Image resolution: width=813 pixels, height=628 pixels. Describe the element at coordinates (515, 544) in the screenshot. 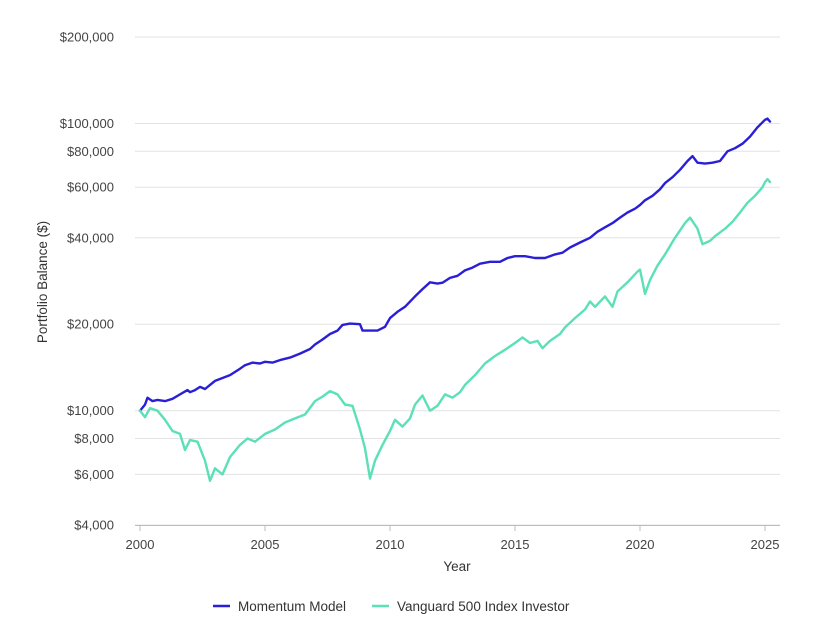

I see `x-tick-label: 2015` at that location.